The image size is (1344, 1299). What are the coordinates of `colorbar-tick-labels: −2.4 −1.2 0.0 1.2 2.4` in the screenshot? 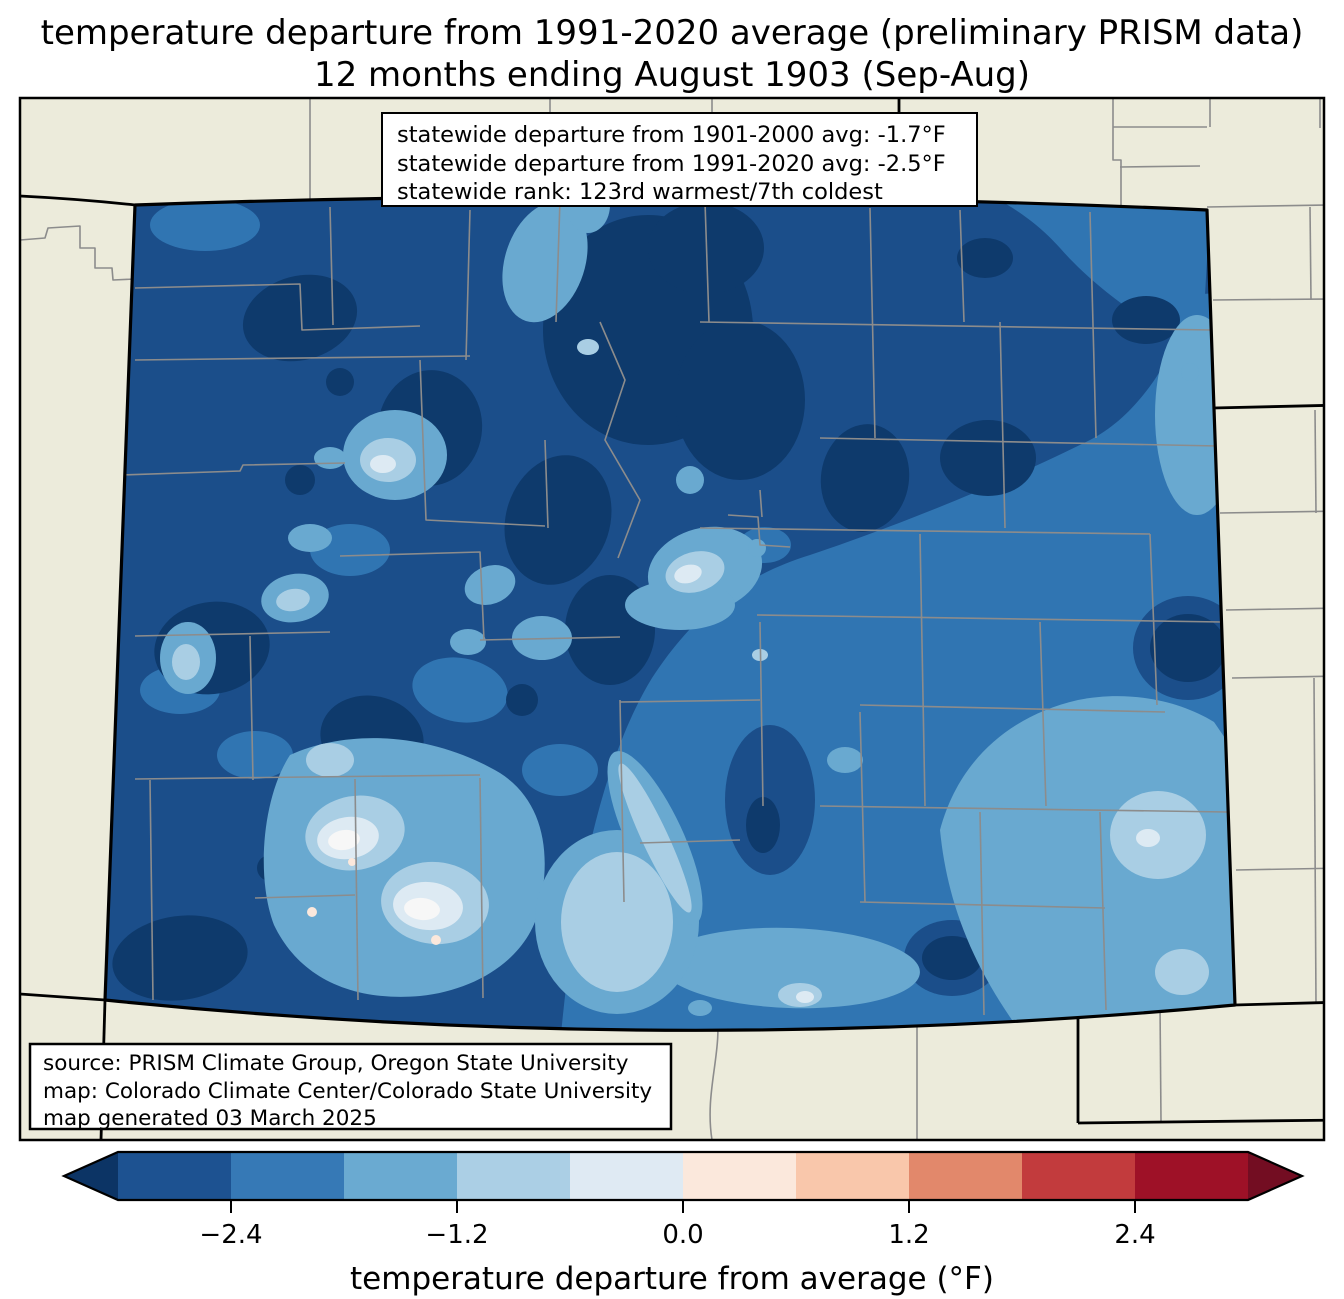 It's located at (677, 1235).